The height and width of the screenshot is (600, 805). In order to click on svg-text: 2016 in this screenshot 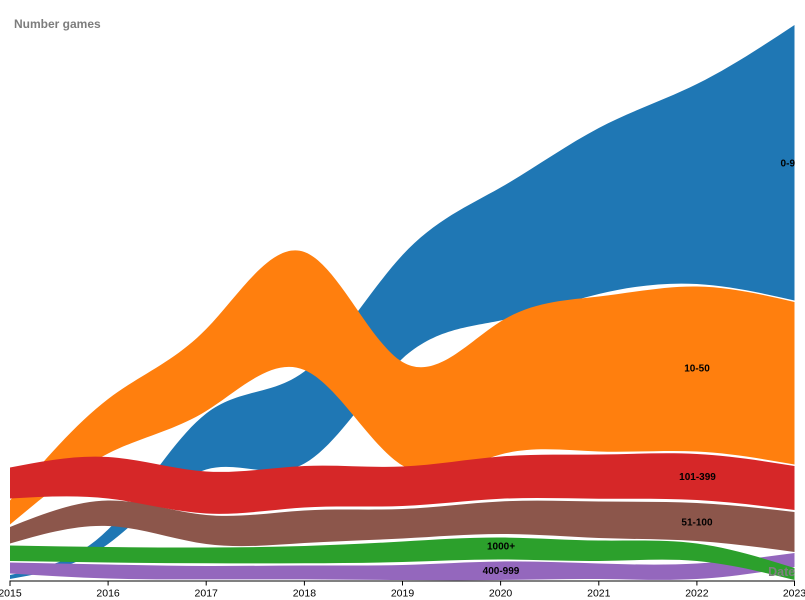, I will do `click(108, 594)`.